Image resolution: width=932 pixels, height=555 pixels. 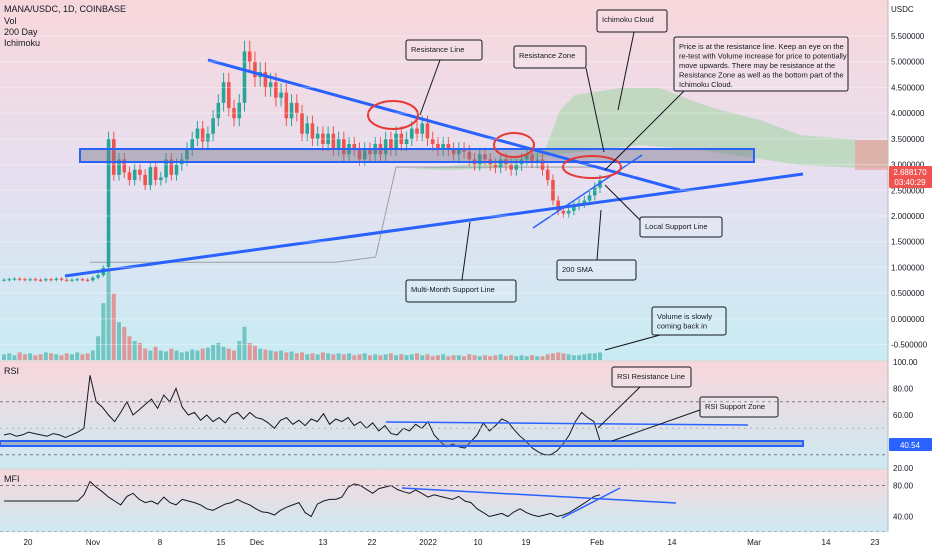 What do you see at coordinates (903, 517) in the screenshot?
I see `mfi-tick-label: 40.00` at bounding box center [903, 517].